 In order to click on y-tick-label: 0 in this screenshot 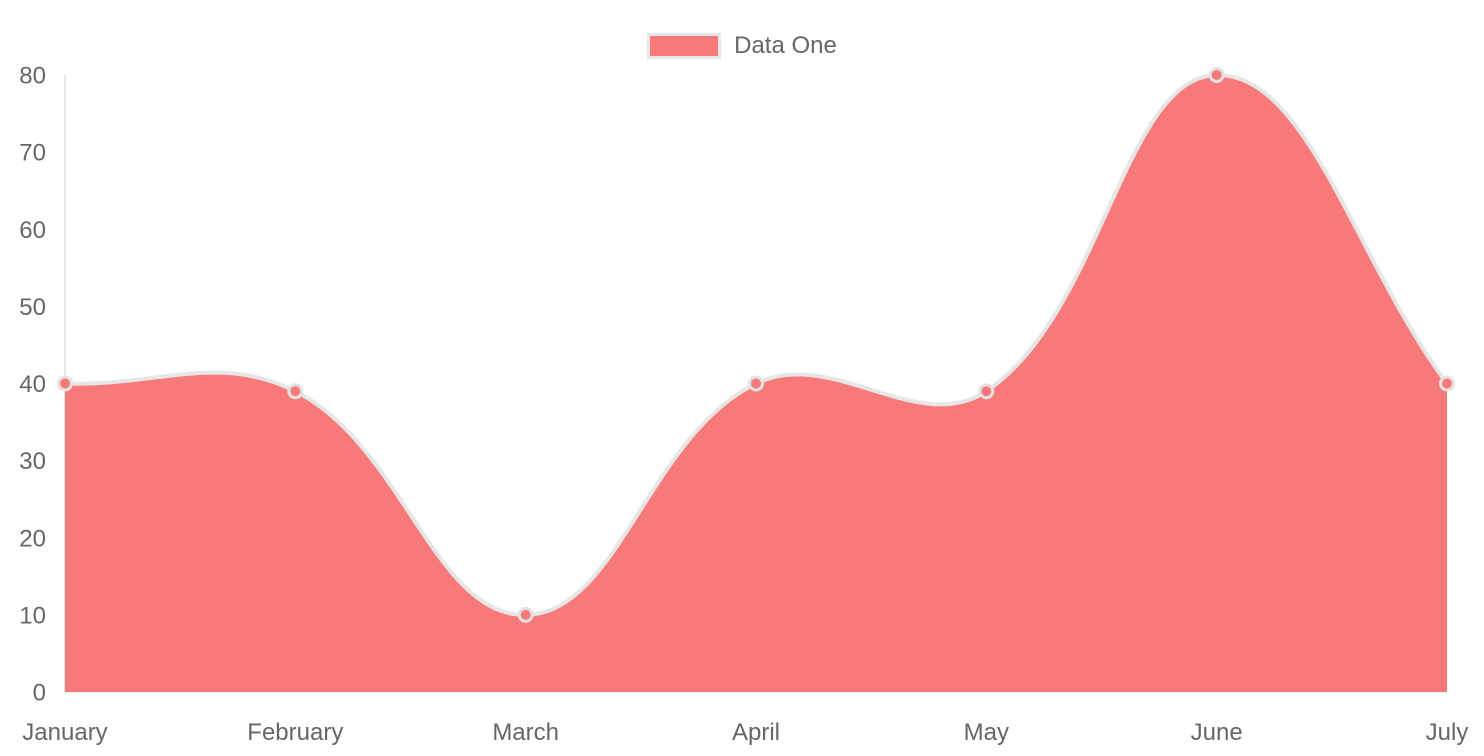, I will do `click(39, 693)`.